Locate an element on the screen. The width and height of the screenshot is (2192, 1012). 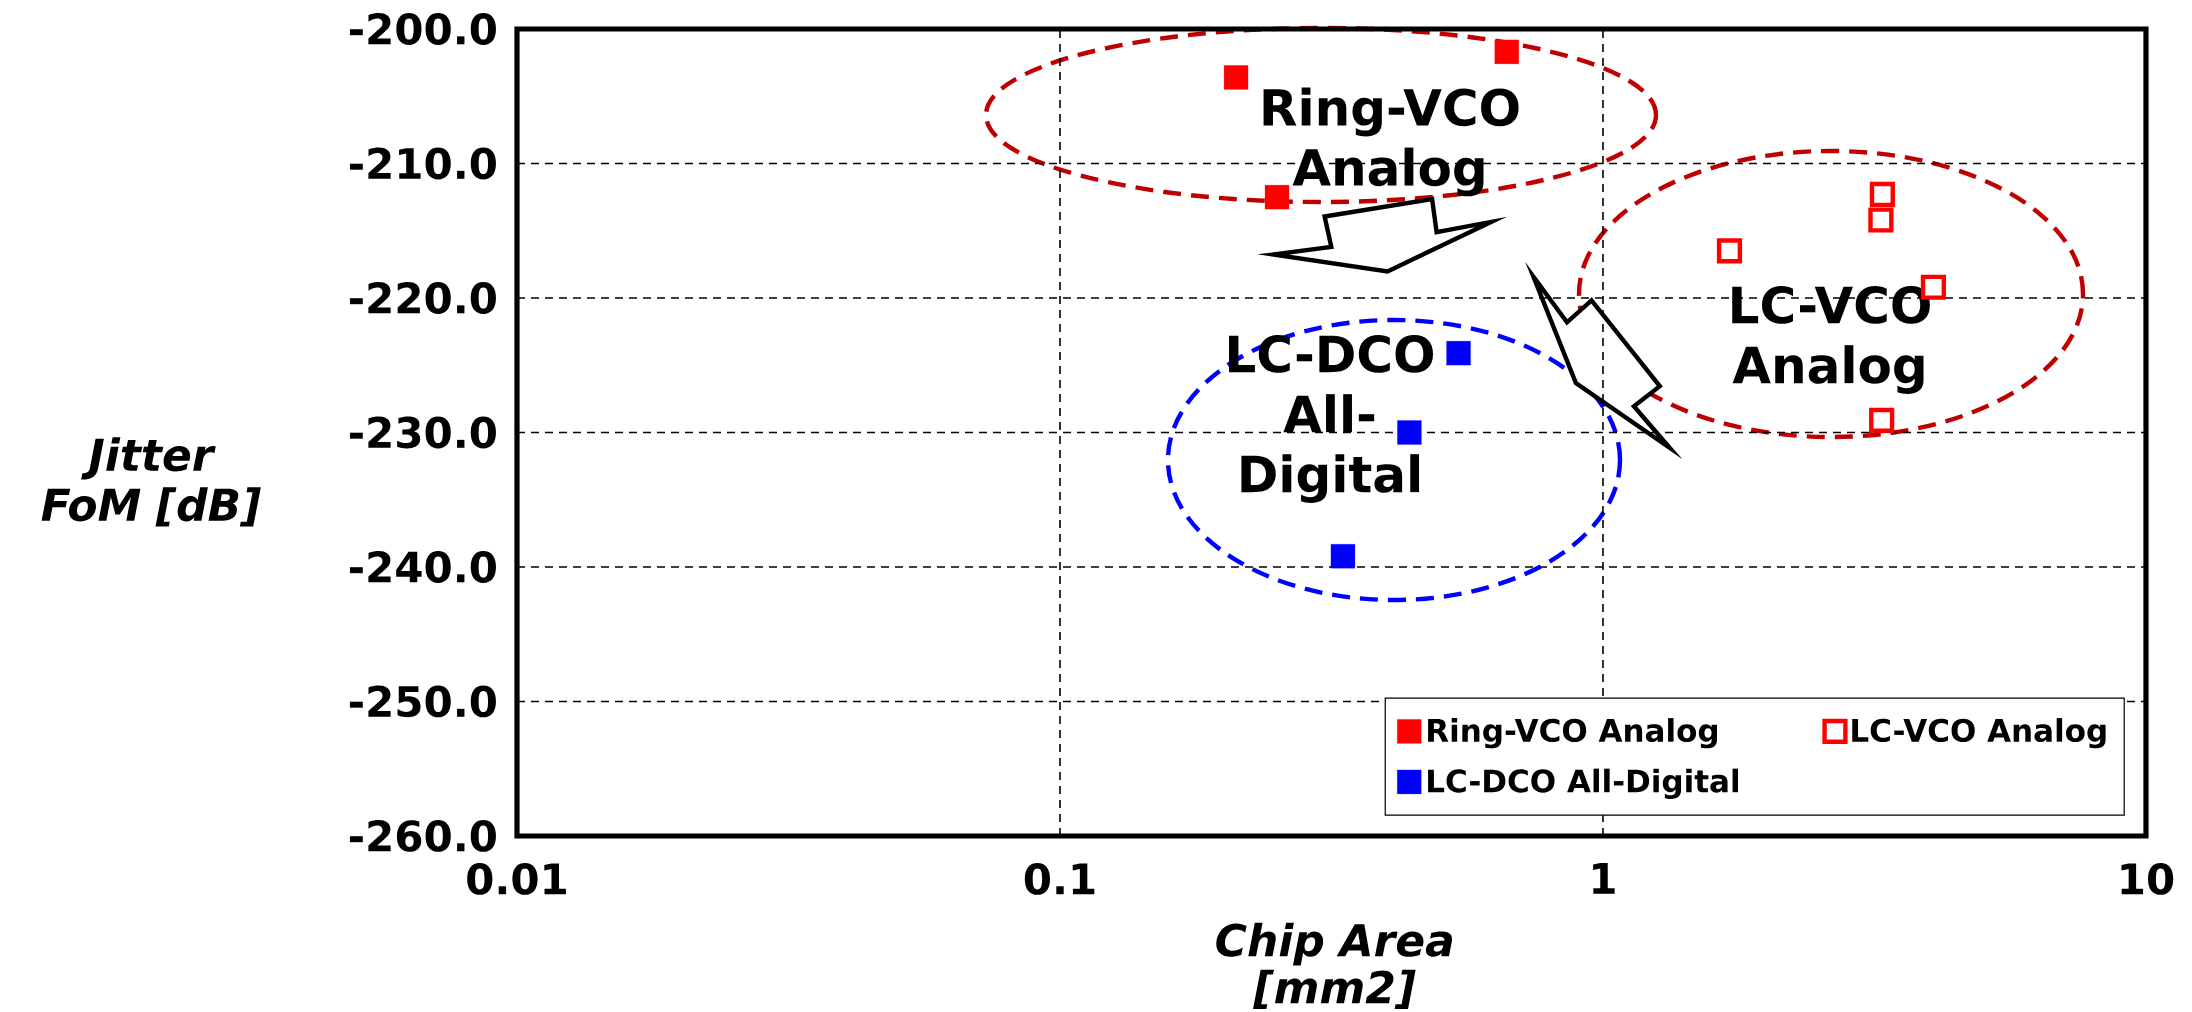
x-axis-title: Chip Area [mm2] is located at coordinates (1334, 966).